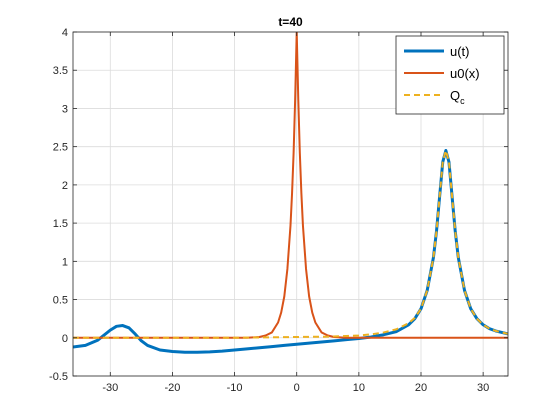  I want to click on x-tick-label: 0, so click(297, 388).